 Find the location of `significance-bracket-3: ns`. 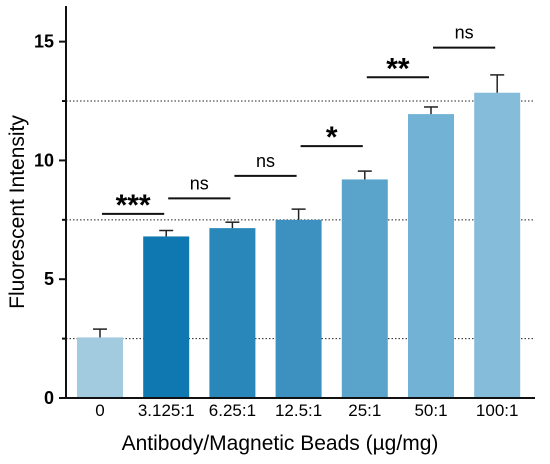

significance-bracket-3: ns is located at coordinates (265, 164).